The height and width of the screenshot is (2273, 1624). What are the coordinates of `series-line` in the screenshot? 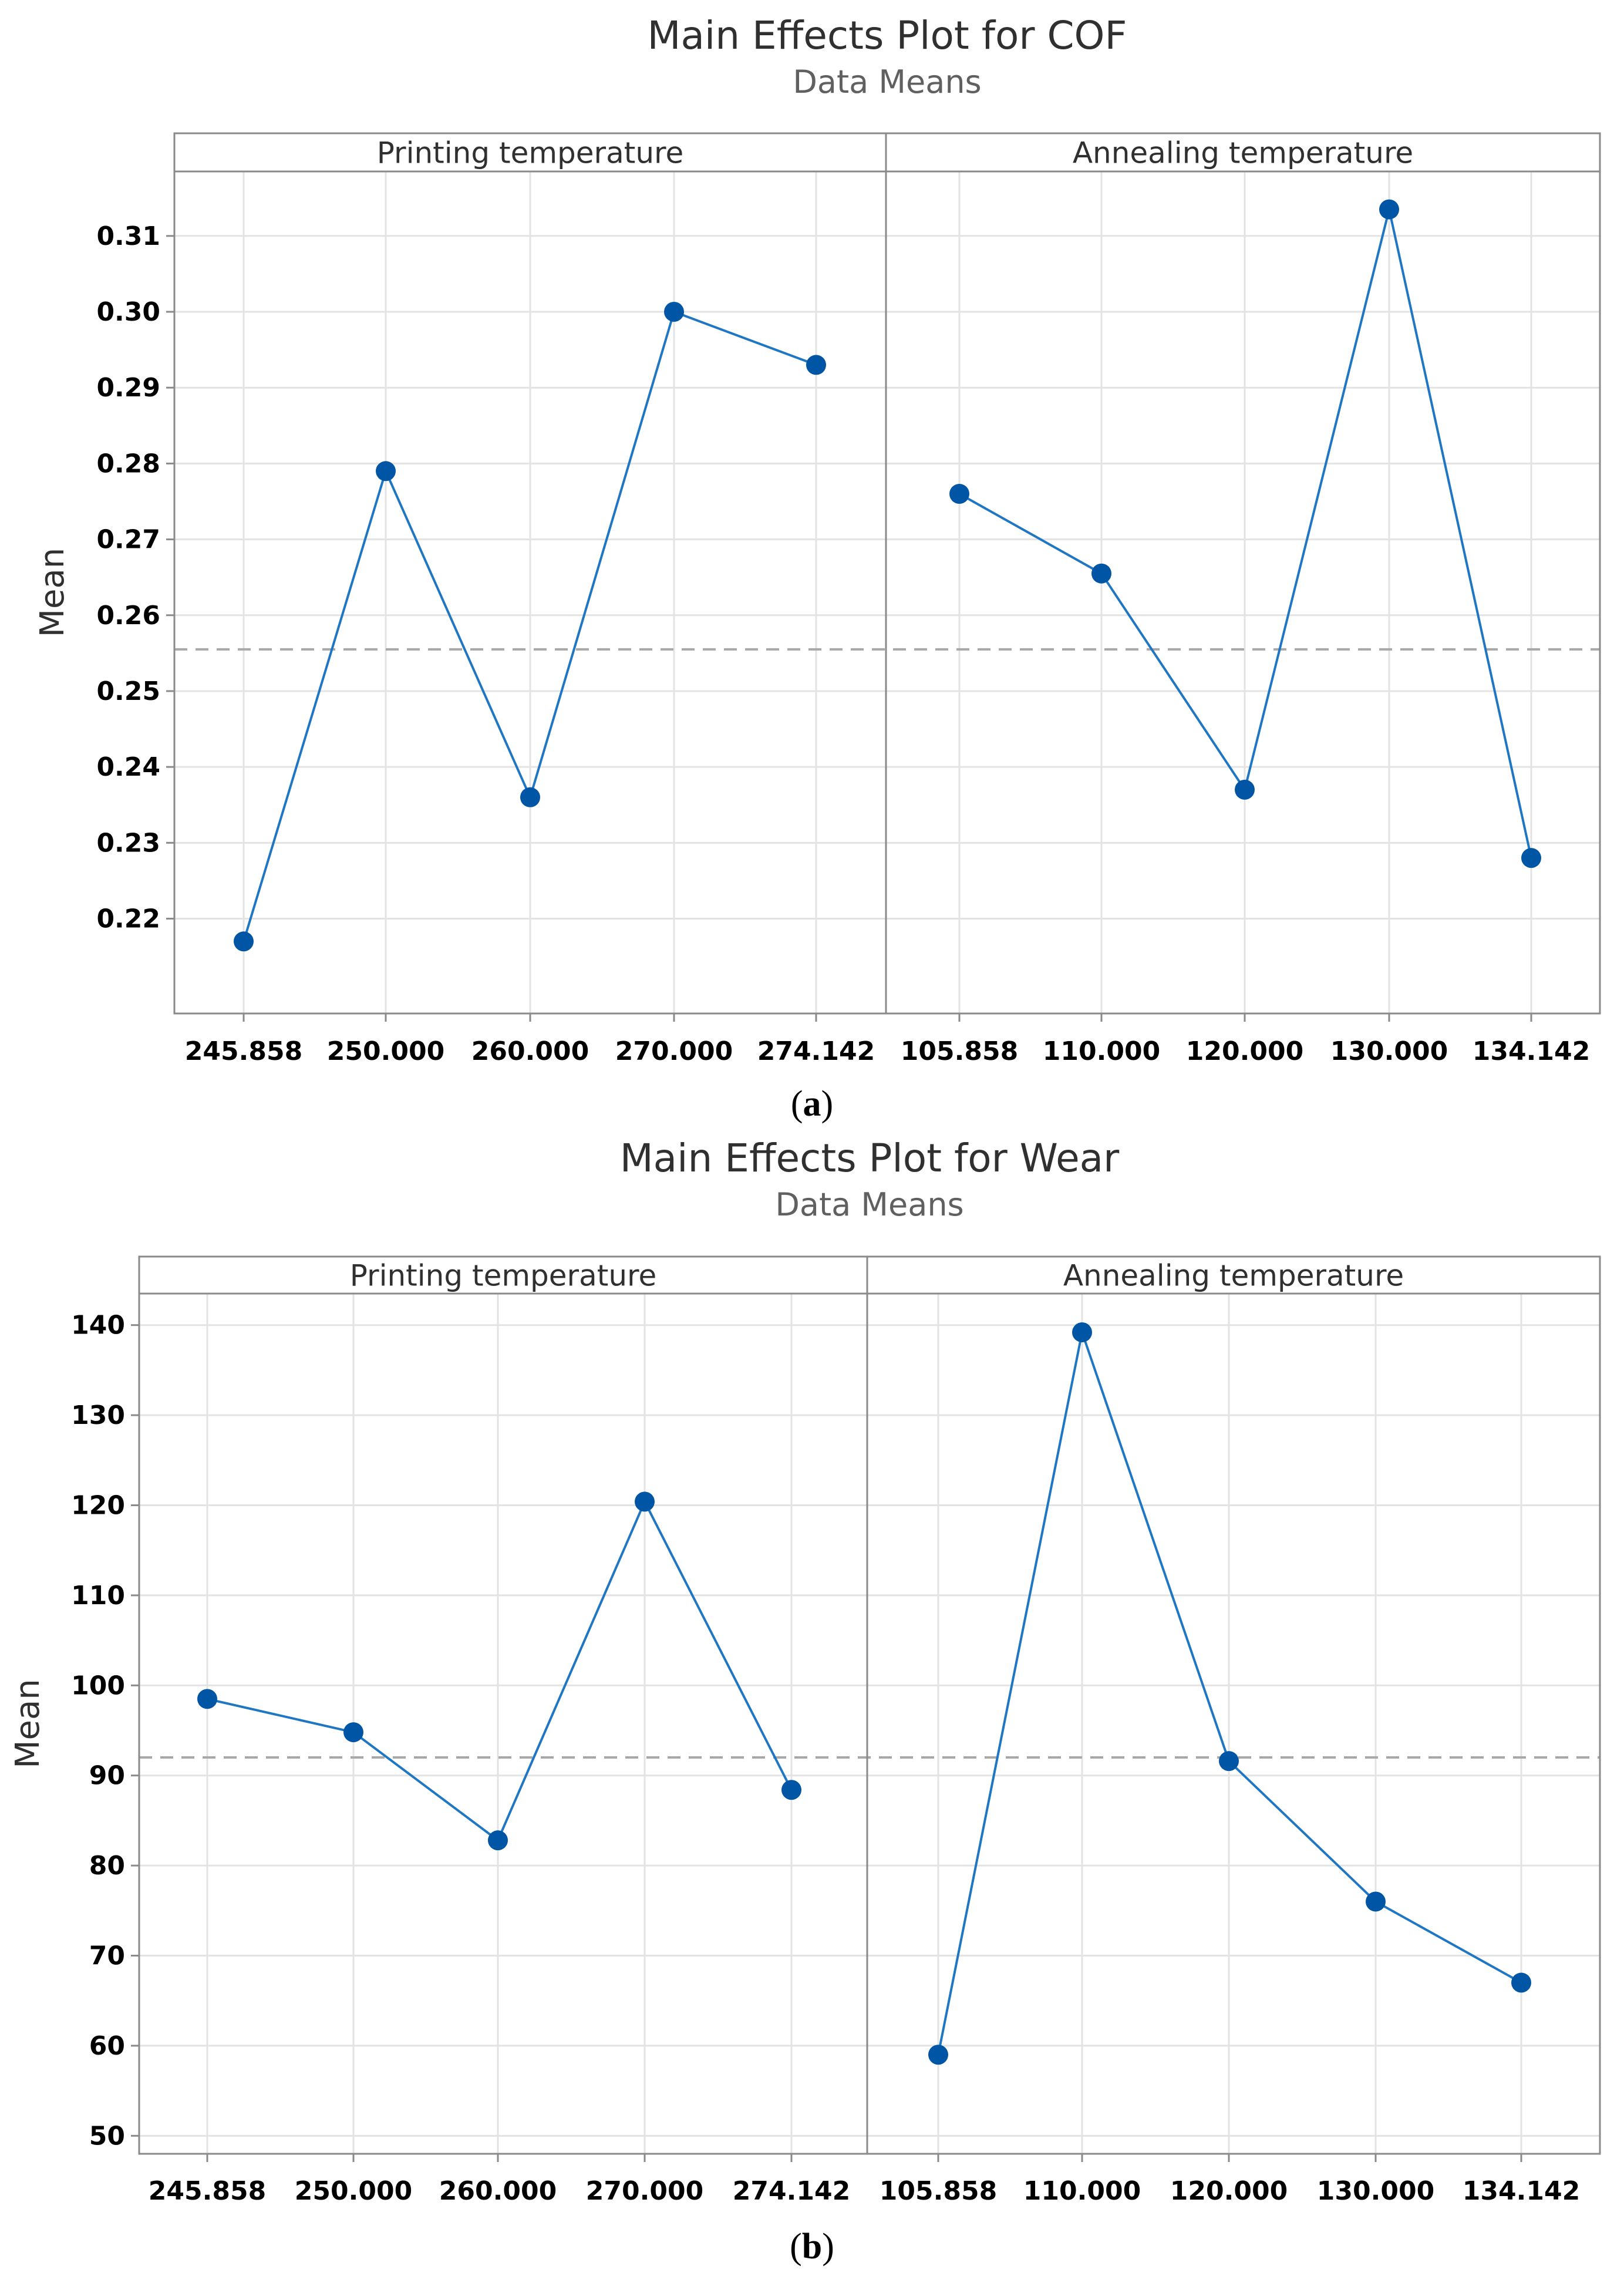 It's located at (500, 1671).